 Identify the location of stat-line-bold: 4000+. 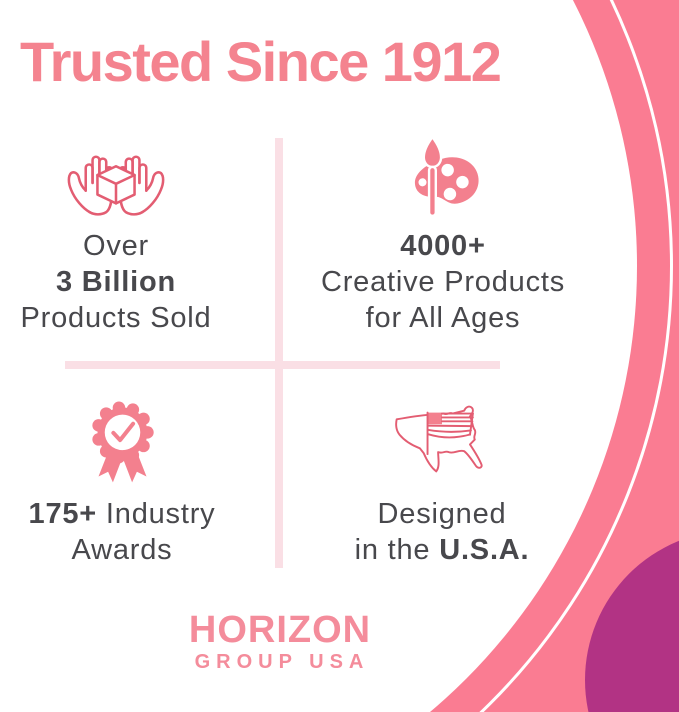
(443, 246).